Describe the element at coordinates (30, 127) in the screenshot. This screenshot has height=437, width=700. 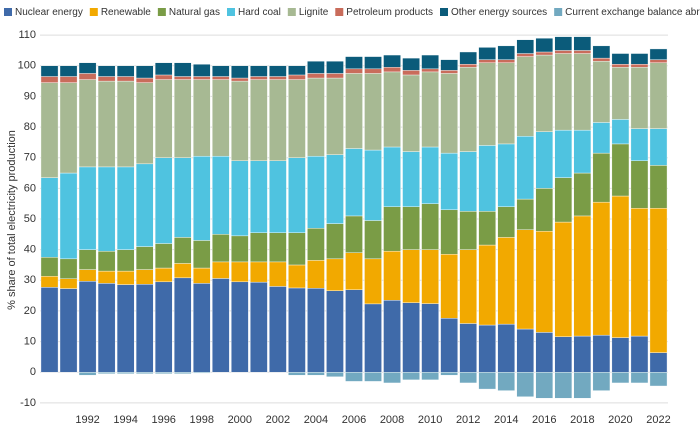
I see `y-tick-label: 80` at that location.